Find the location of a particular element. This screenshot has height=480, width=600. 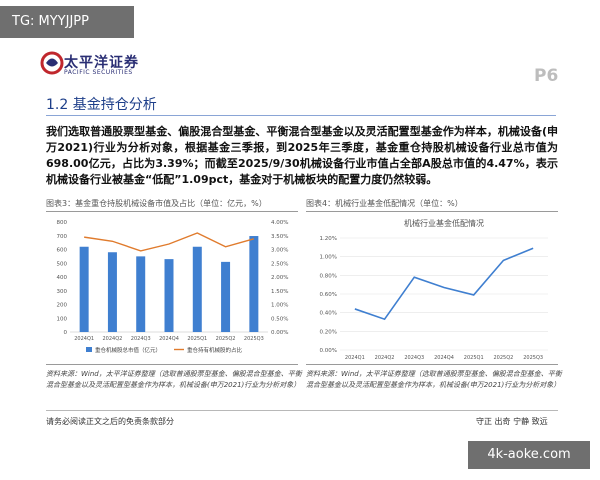

legend-label-line: 重仓持有机械股的占比 is located at coordinates (215, 350).